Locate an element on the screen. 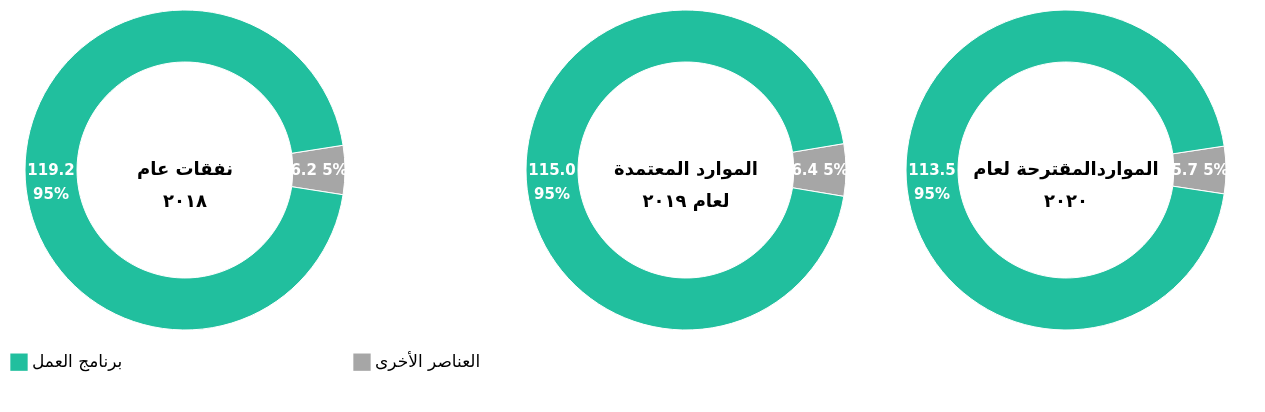  legend-label: العناصر الأخرى is located at coordinates (428, 361).